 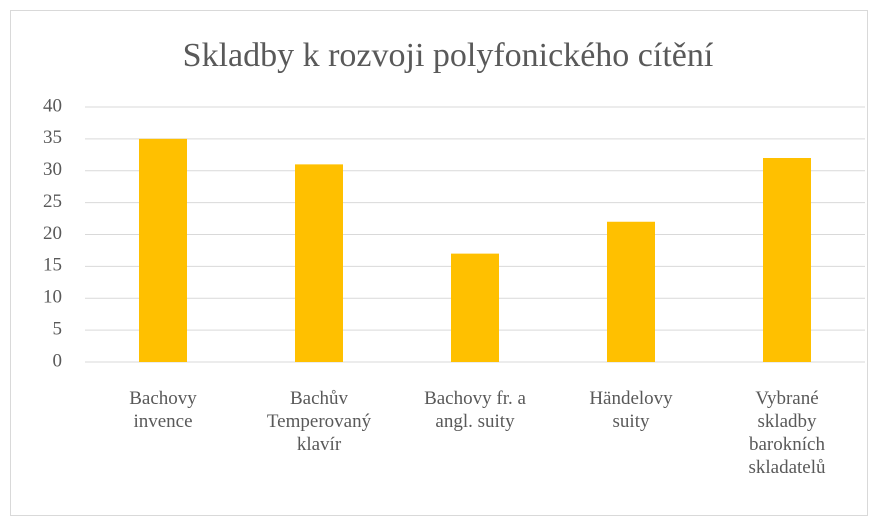 What do you see at coordinates (787, 433) in the screenshot?
I see `x-tick-label: Vybrané skladby barokních skladatelů` at bounding box center [787, 433].